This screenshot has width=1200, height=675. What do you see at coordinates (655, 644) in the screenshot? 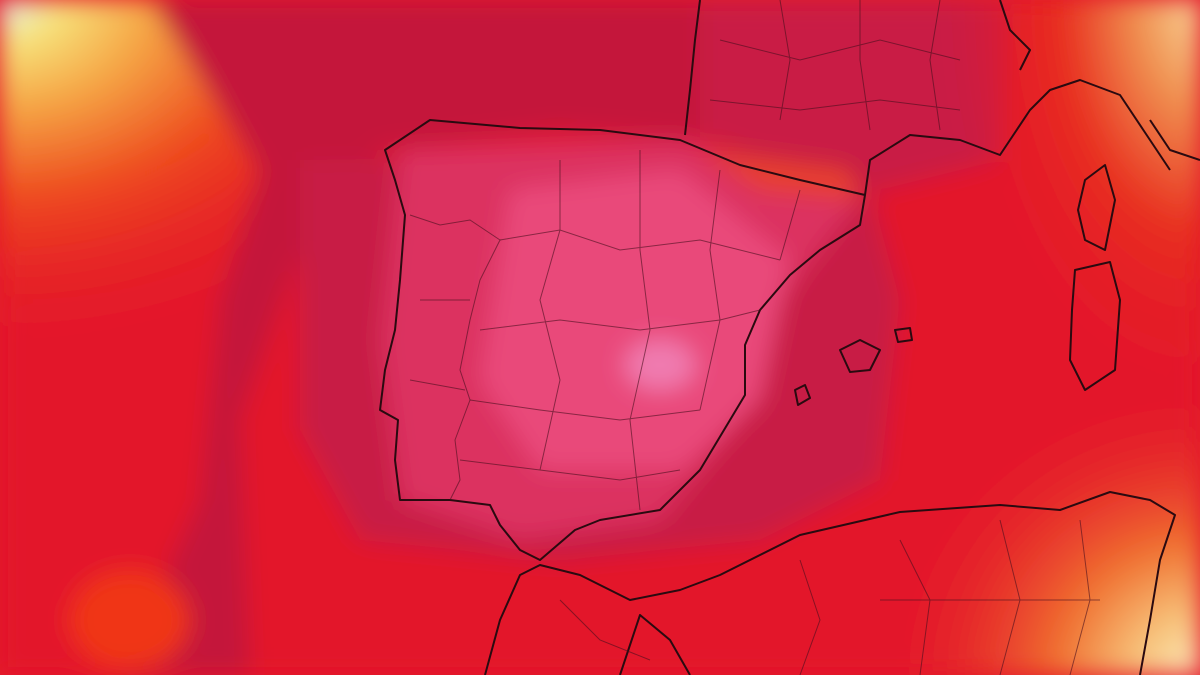
I see `strait-coast` at bounding box center [655, 644].